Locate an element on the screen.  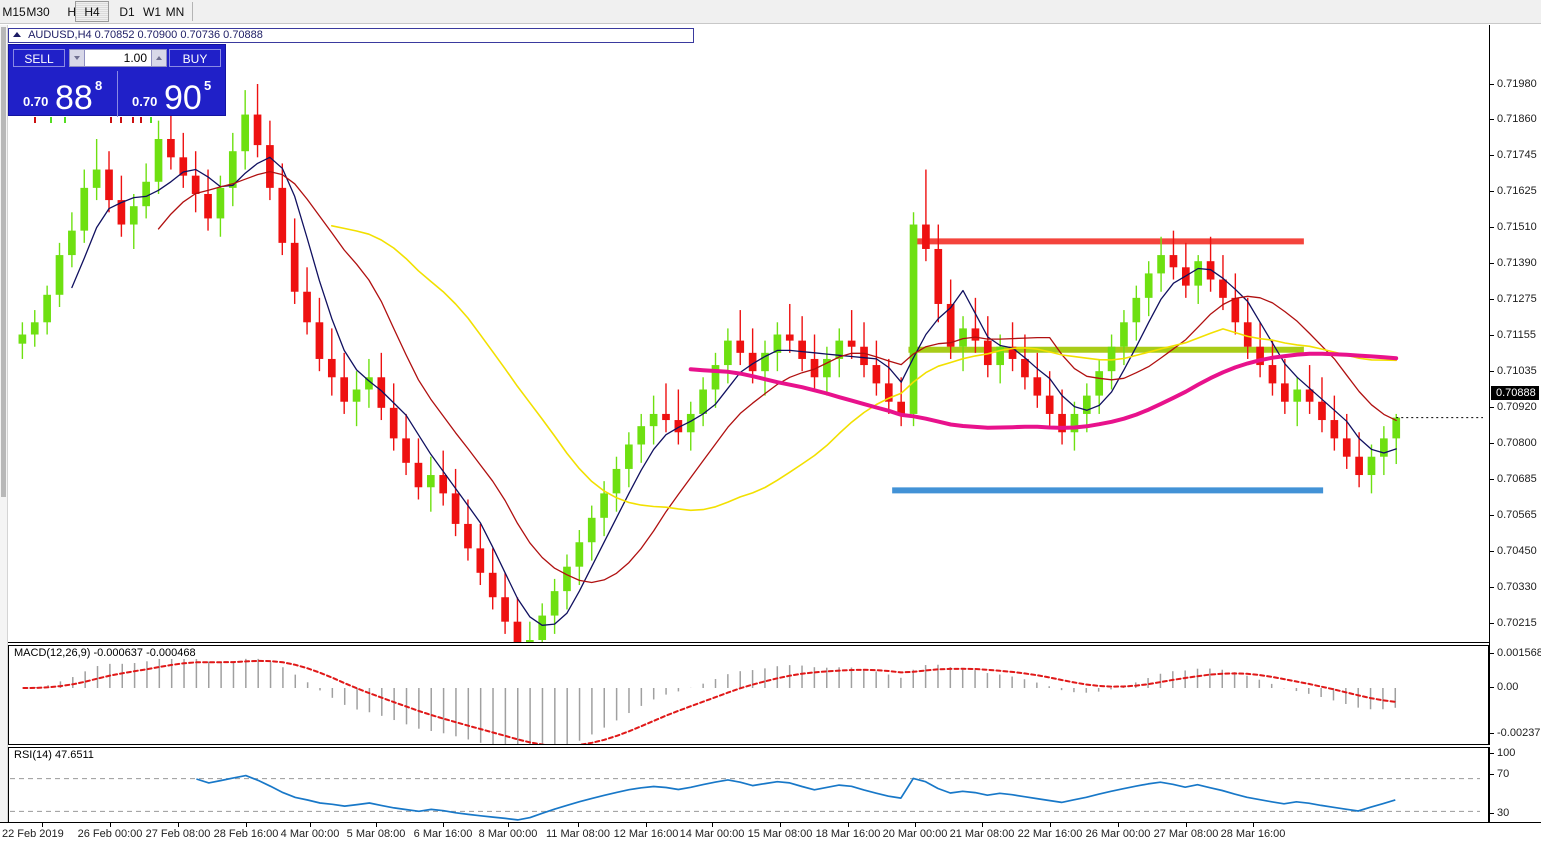
buy-price-prefix: 0.70 is located at coordinates (145, 101).